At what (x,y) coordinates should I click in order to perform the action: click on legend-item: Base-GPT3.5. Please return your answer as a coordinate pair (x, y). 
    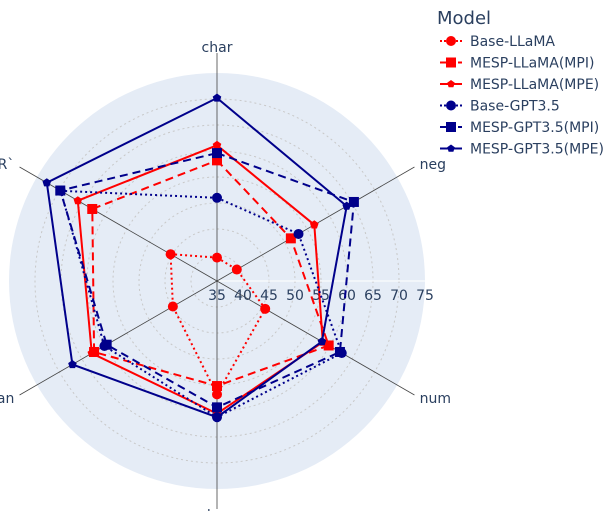
    Looking at the image, I should click on (500, 107).